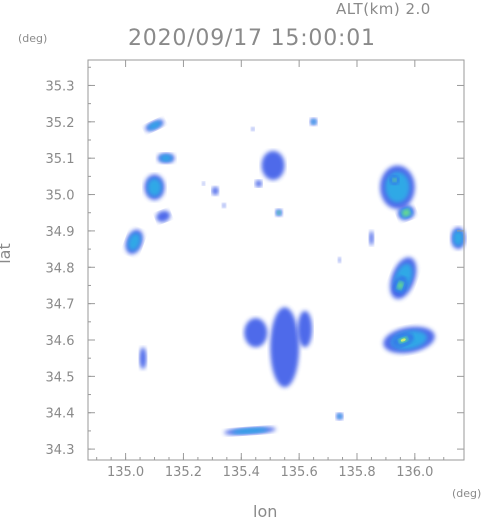 The height and width of the screenshot is (521, 491). I want to click on timestamp-title: 2020/09/17 15:00:01, so click(252, 38).